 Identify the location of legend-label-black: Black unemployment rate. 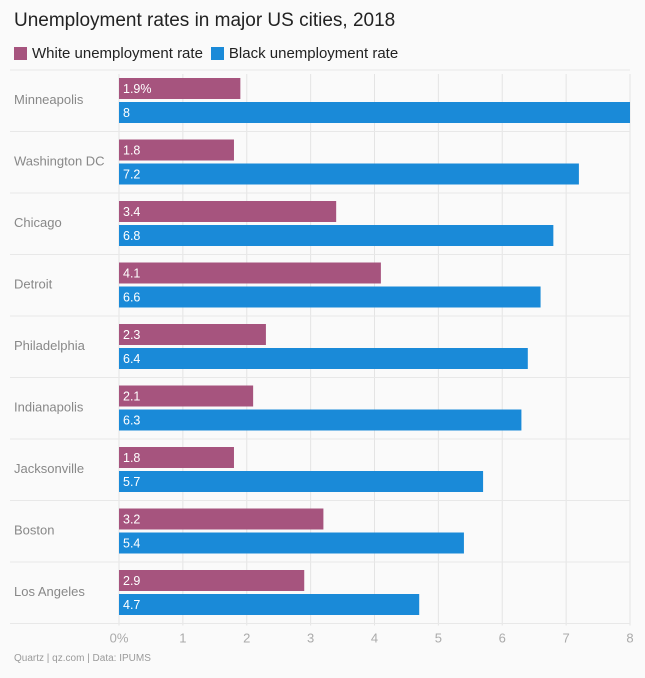
(313, 53).